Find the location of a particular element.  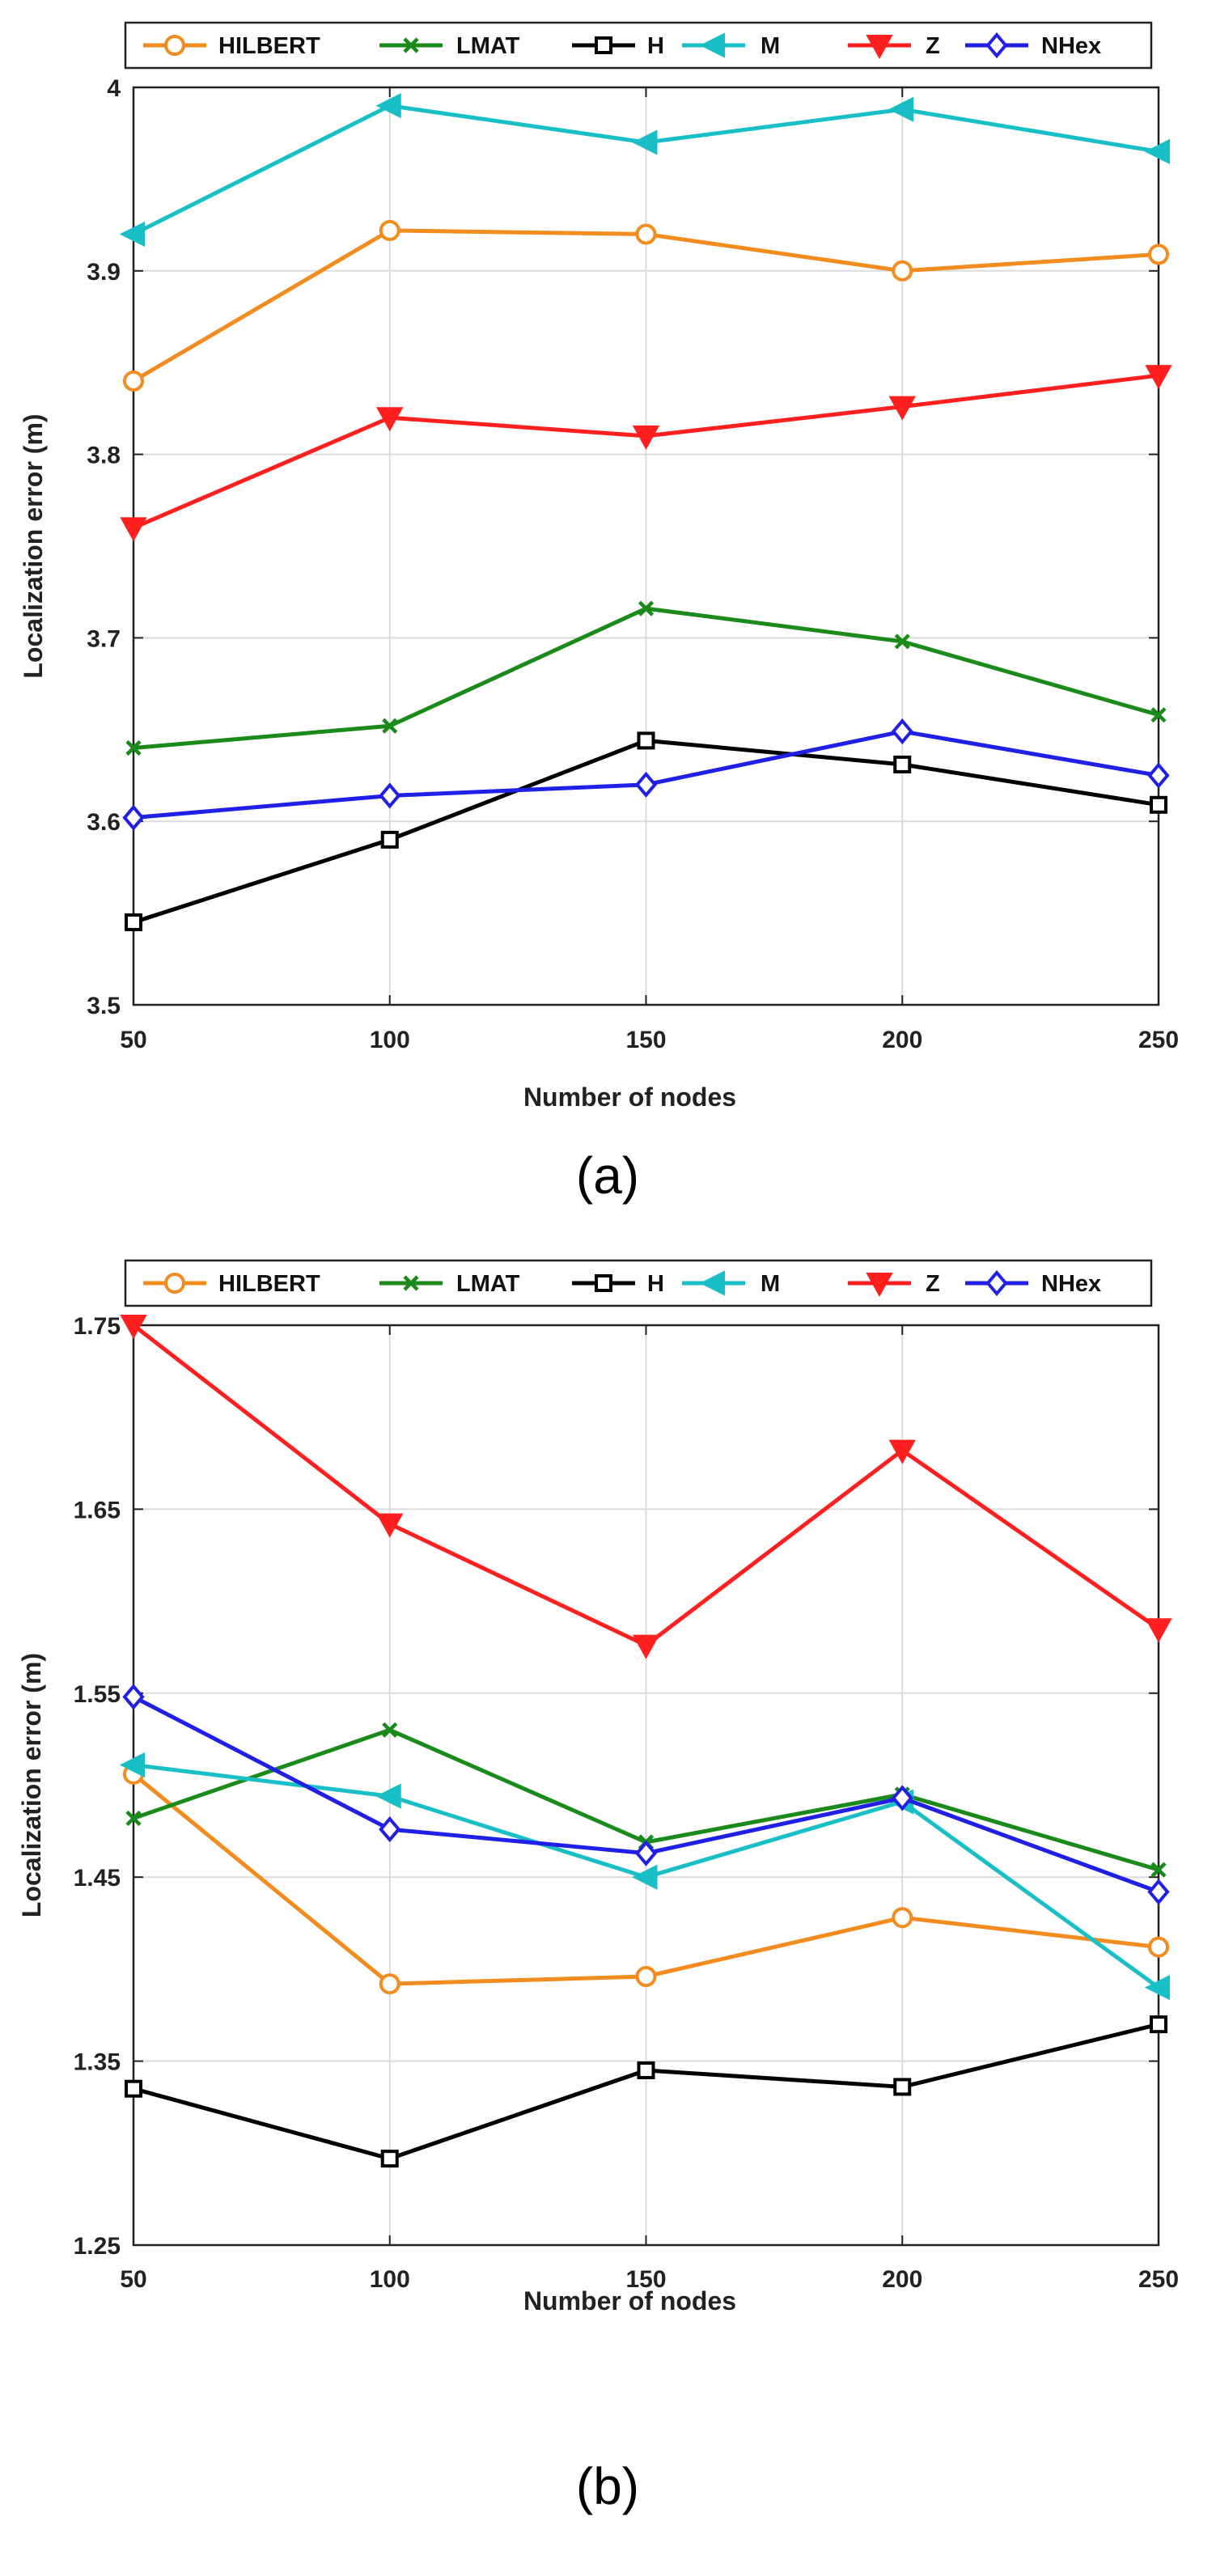

x-tick-label: 250 is located at coordinates (1158, 2279).